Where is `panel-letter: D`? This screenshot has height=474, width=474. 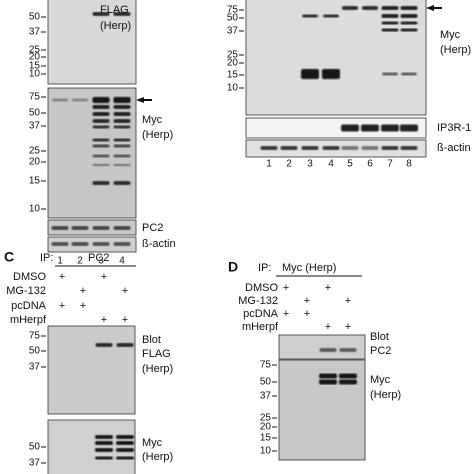
panel-letter: D is located at coordinates (233, 267).